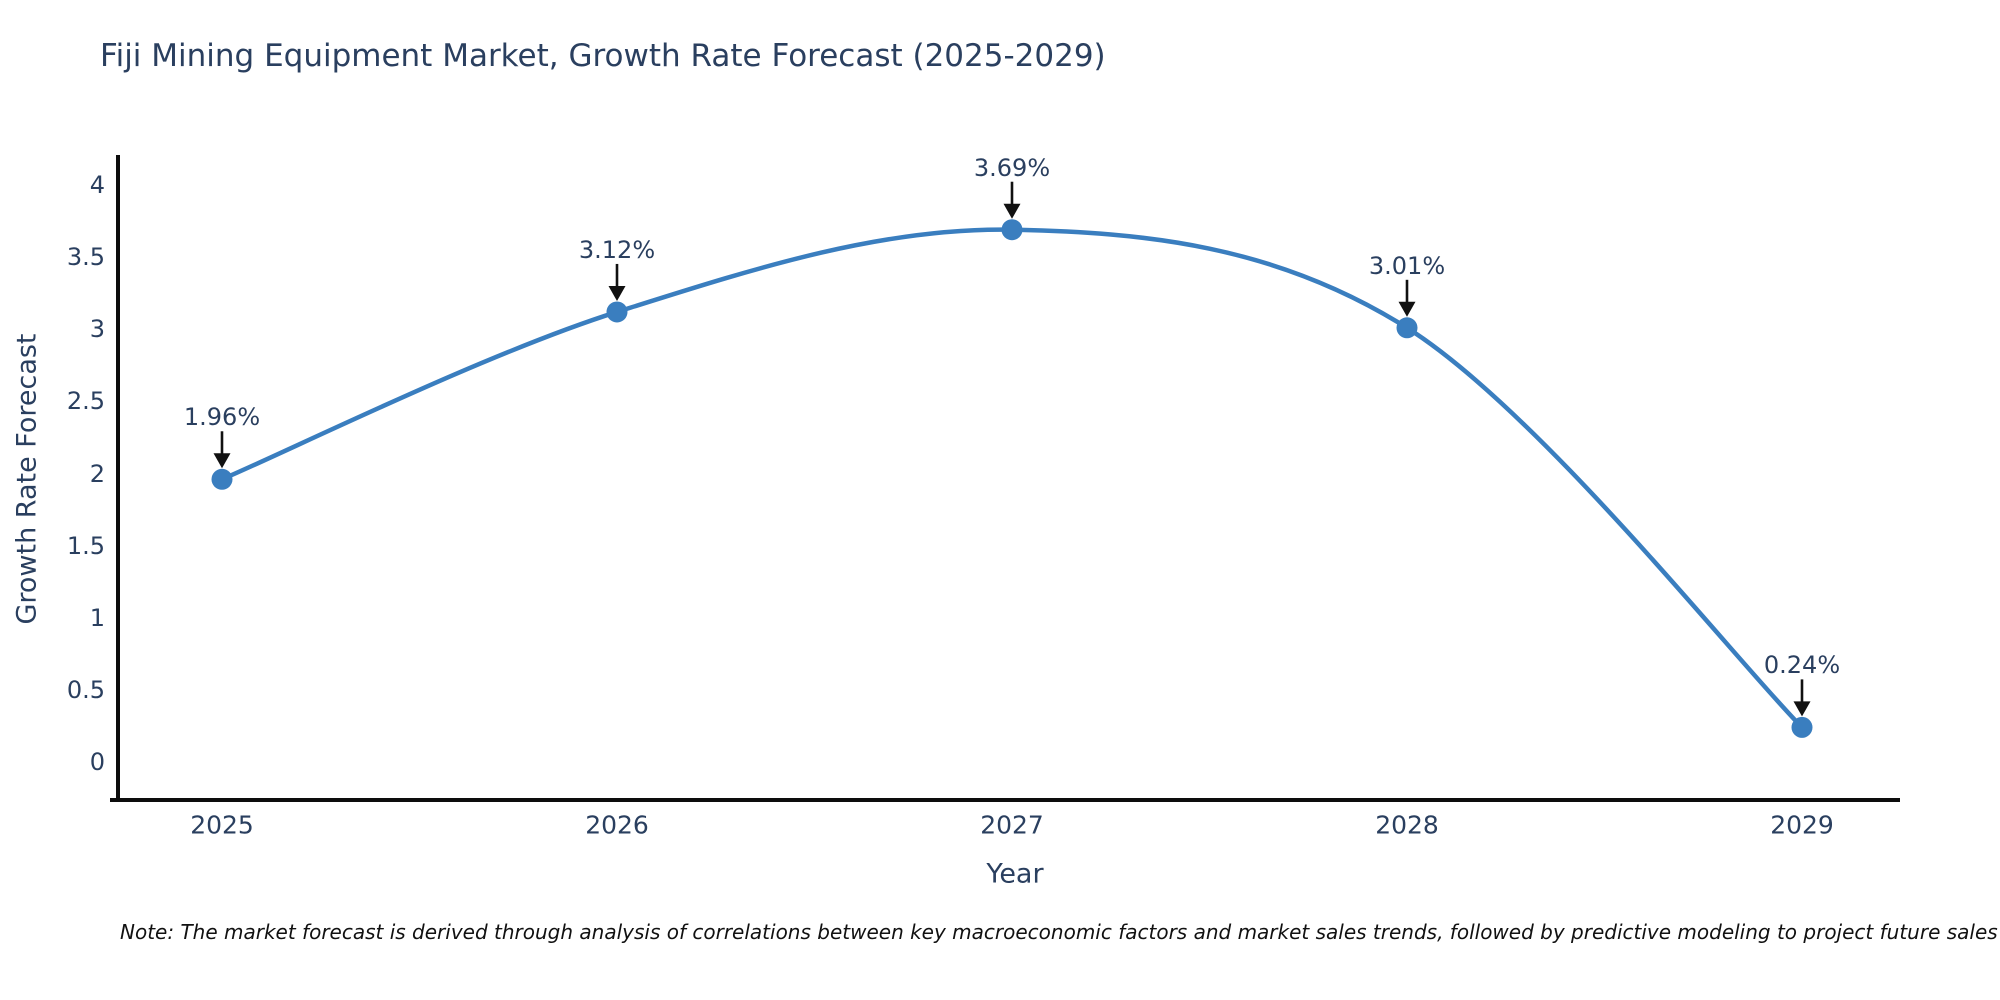 This screenshot has width=2000, height=1000. Describe the element at coordinates (97, 473) in the screenshot. I see `y-tick-label: 2` at that location.